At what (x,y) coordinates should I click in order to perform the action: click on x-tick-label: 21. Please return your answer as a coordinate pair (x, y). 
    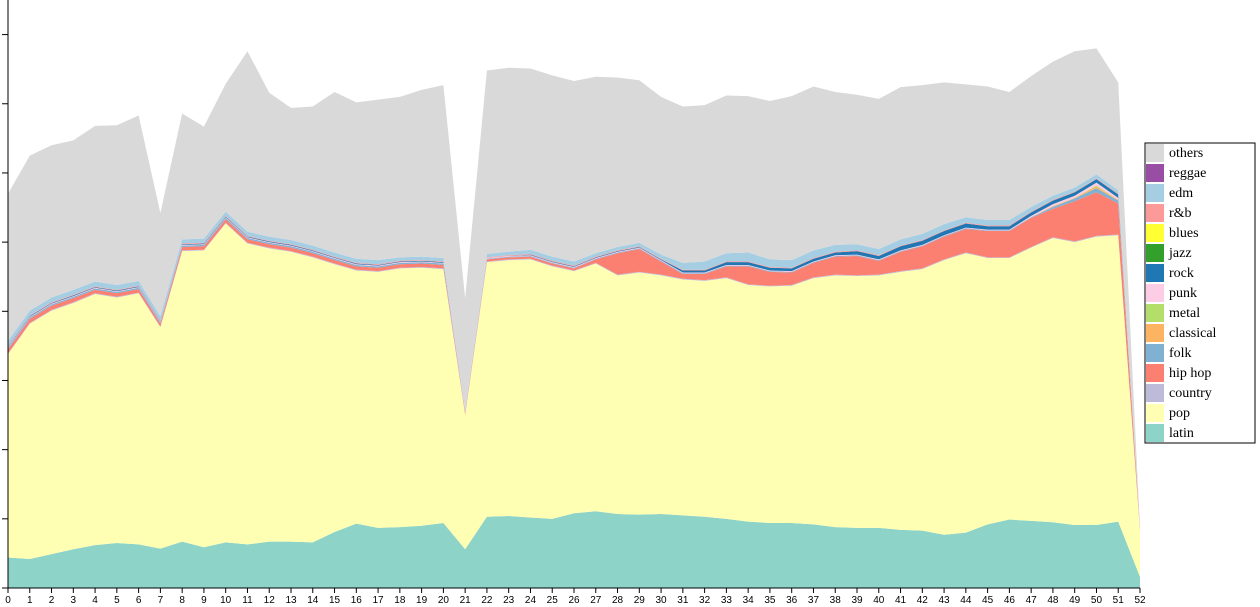
    Looking at the image, I should click on (466, 600).